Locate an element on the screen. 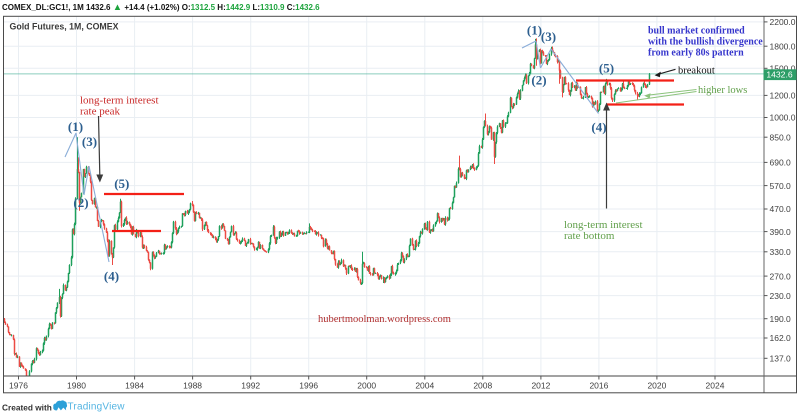 The image size is (800, 417). svg-text: 1976 is located at coordinates (18, 386).